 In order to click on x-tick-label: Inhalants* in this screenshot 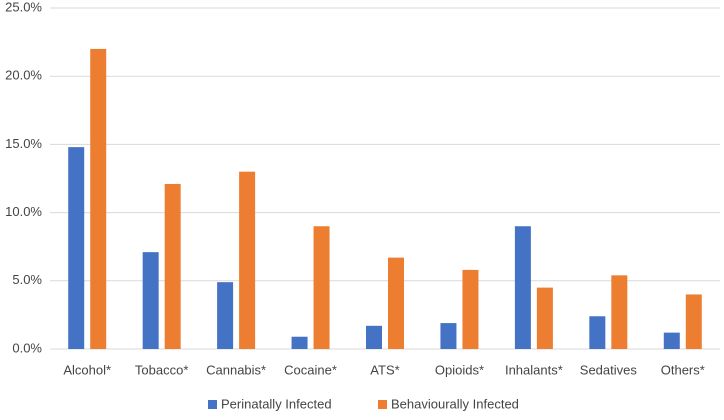, I will do `click(534, 369)`.